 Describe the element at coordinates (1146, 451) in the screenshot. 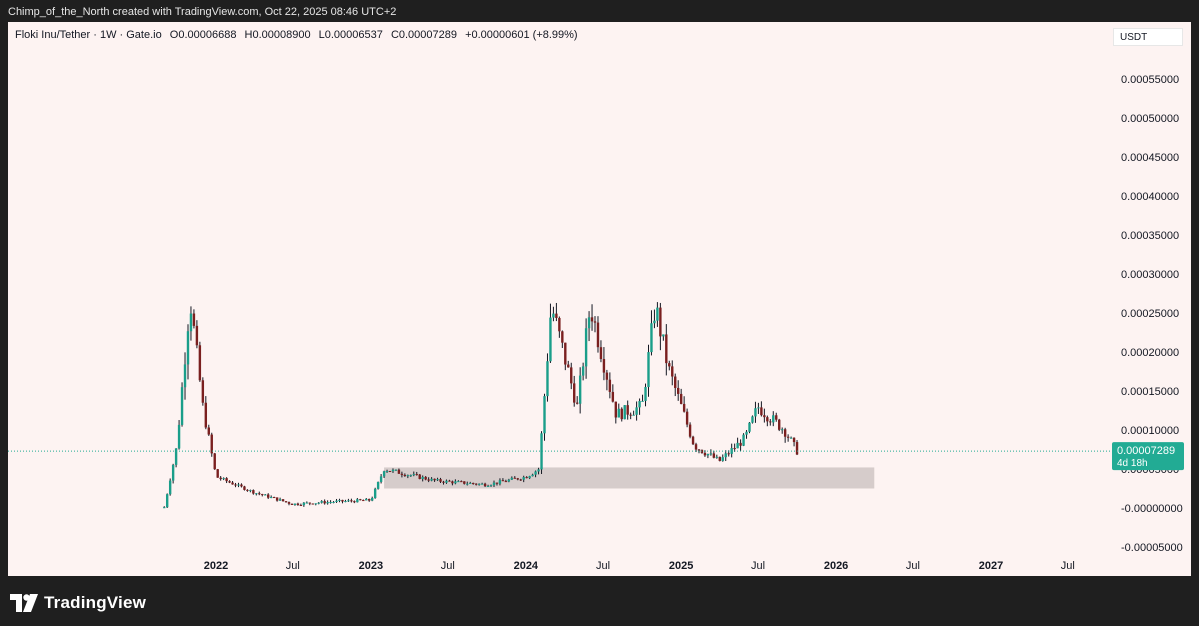

I see `last-price-value: 0.00007289` at that location.